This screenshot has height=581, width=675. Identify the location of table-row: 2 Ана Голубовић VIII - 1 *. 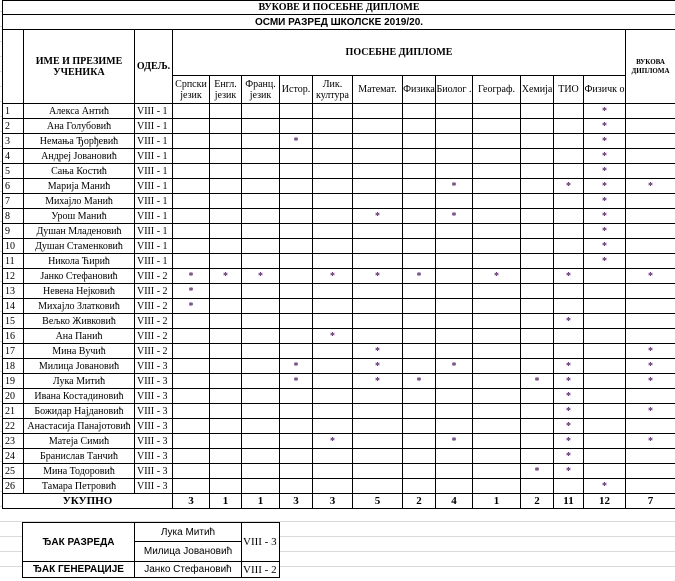
(338, 126).